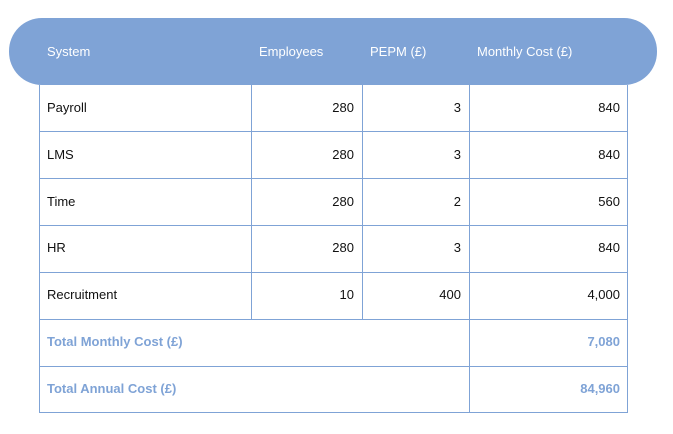  What do you see at coordinates (346, 294) in the screenshot?
I see `cell-employees: 10` at bounding box center [346, 294].